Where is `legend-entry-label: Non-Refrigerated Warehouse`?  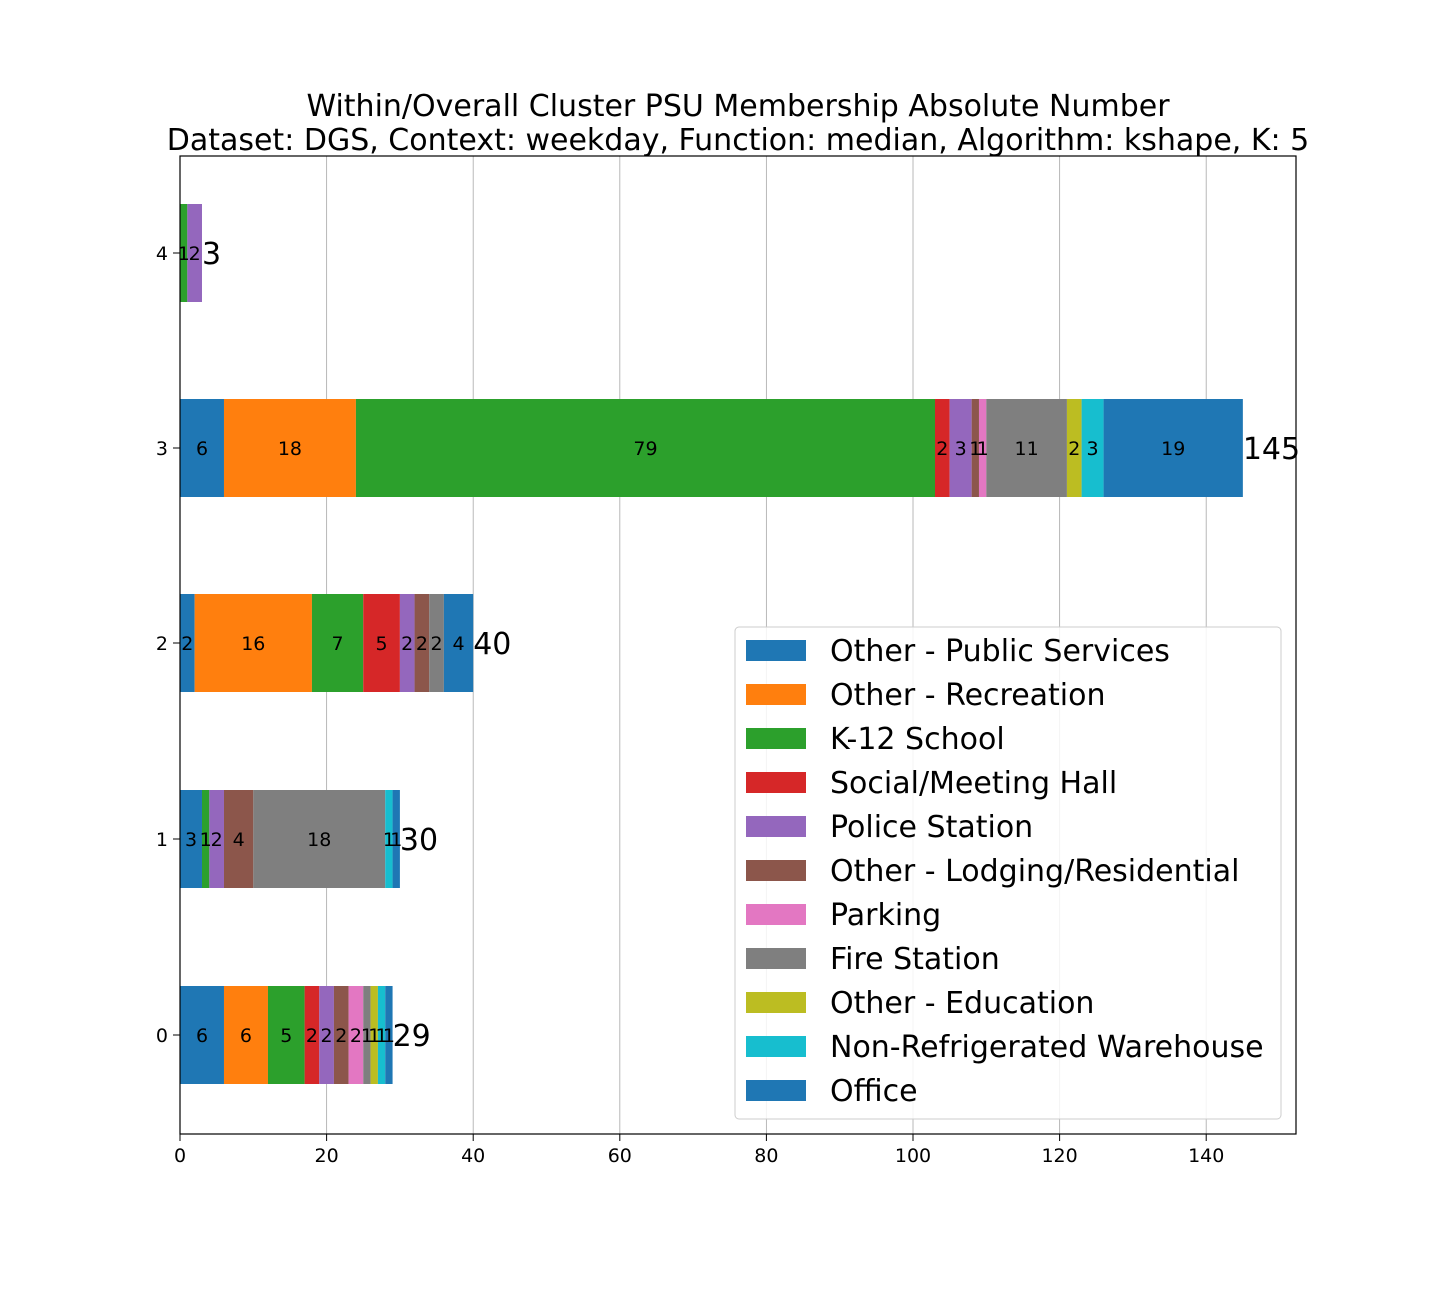 legend-entry-label: Non-Refrigerated Warehouse is located at coordinates (1047, 1047).